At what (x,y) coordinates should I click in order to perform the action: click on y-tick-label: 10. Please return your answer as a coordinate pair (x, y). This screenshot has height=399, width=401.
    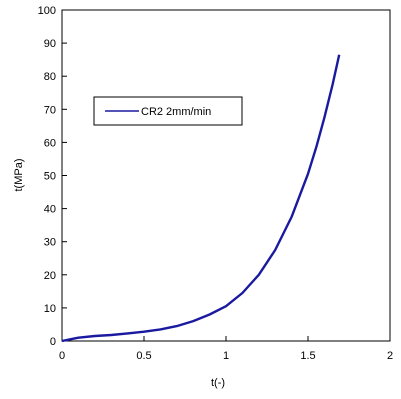
    Looking at the image, I should click on (50, 309).